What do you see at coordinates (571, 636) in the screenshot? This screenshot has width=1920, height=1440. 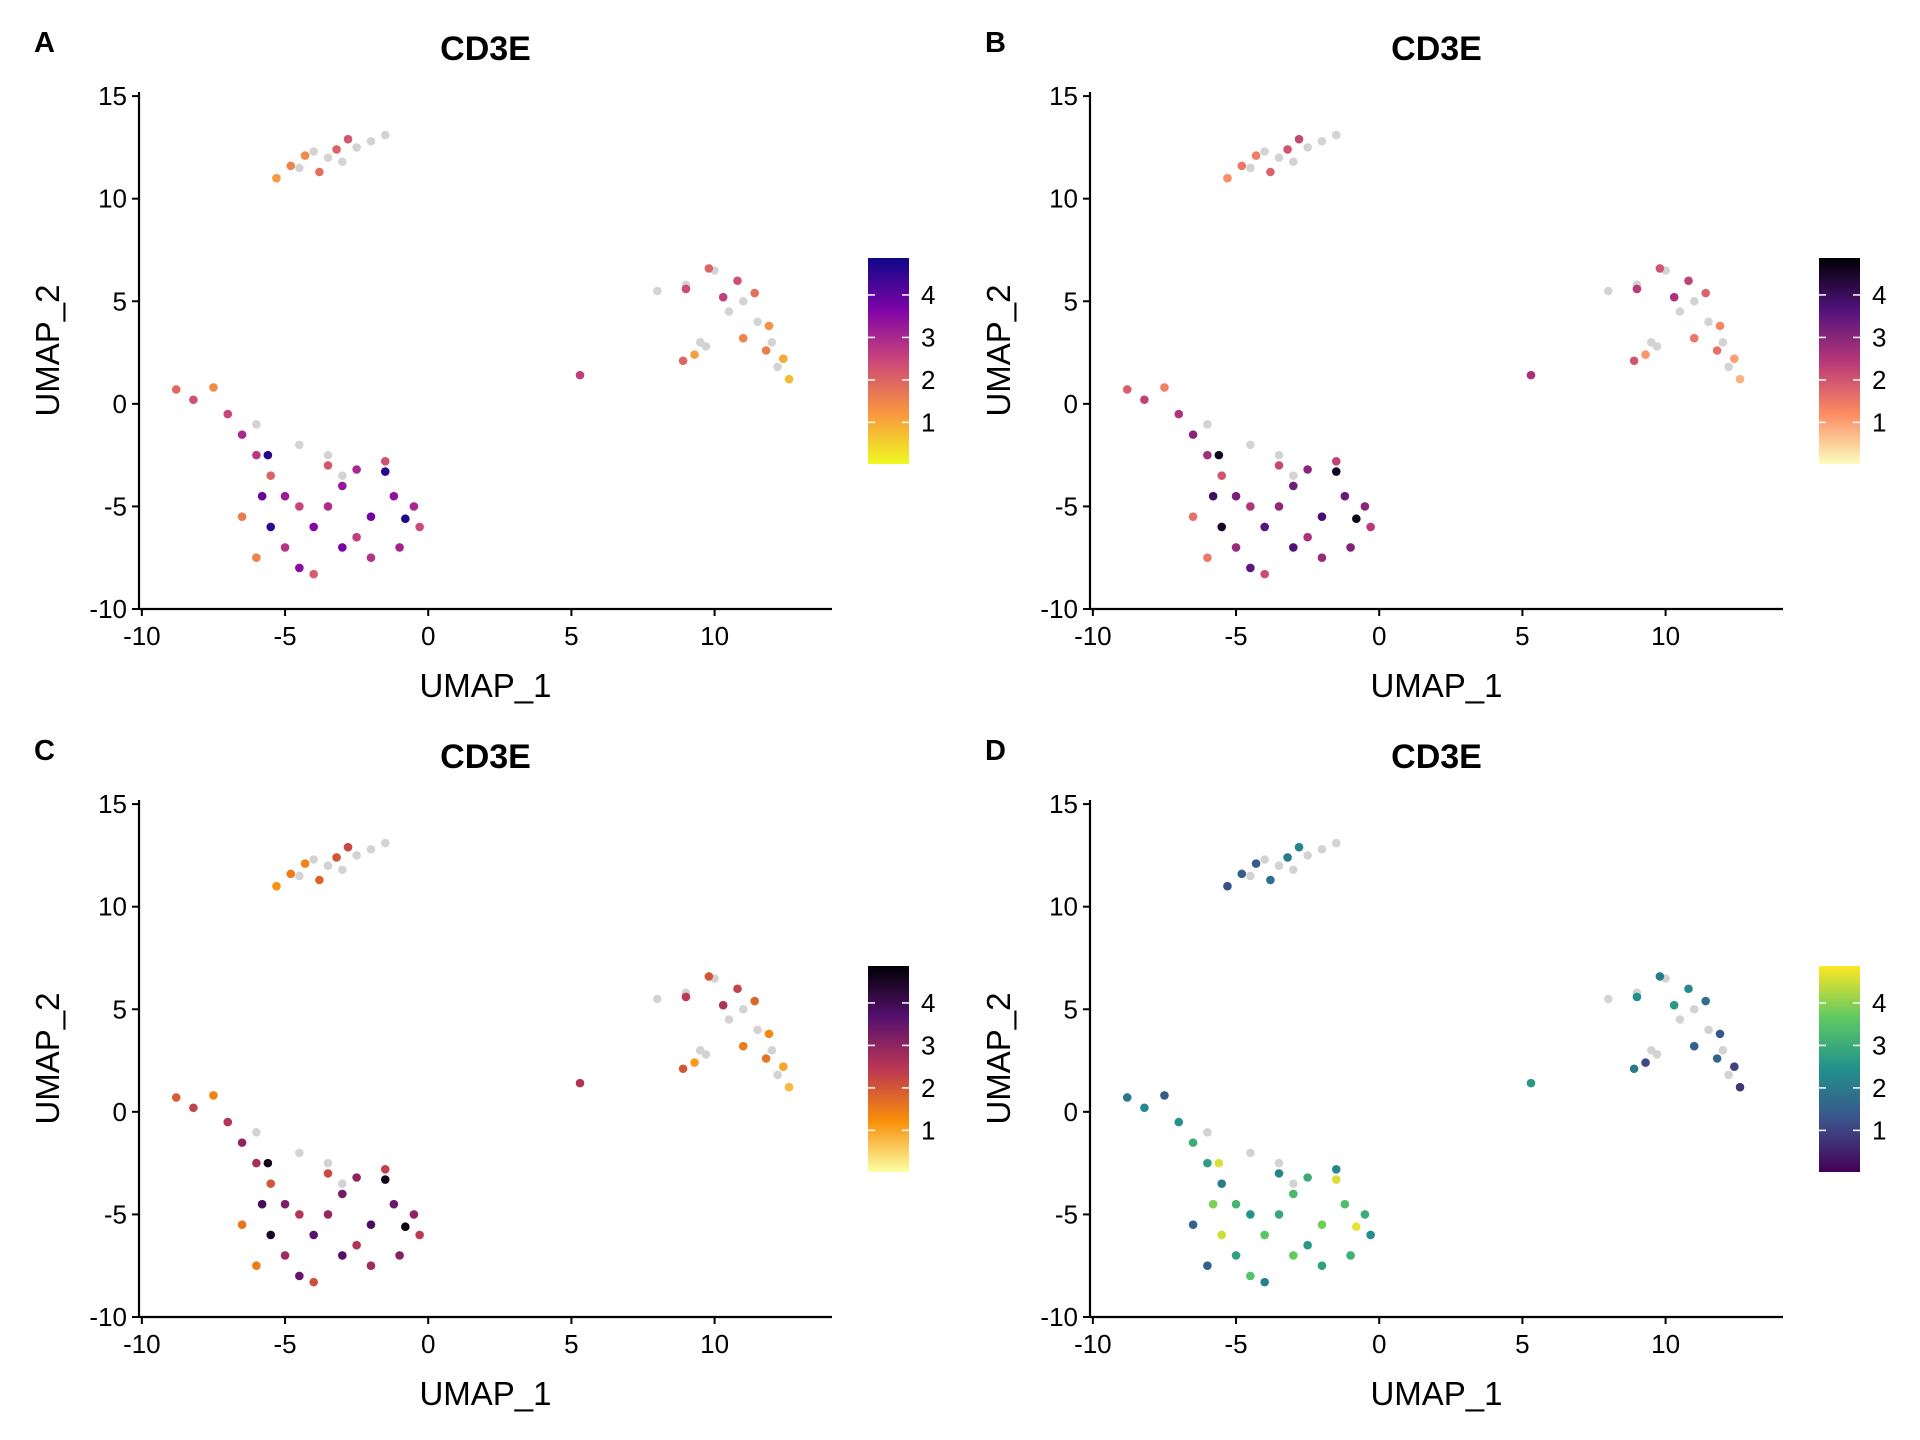 I see `x-tick-label: 5` at bounding box center [571, 636].